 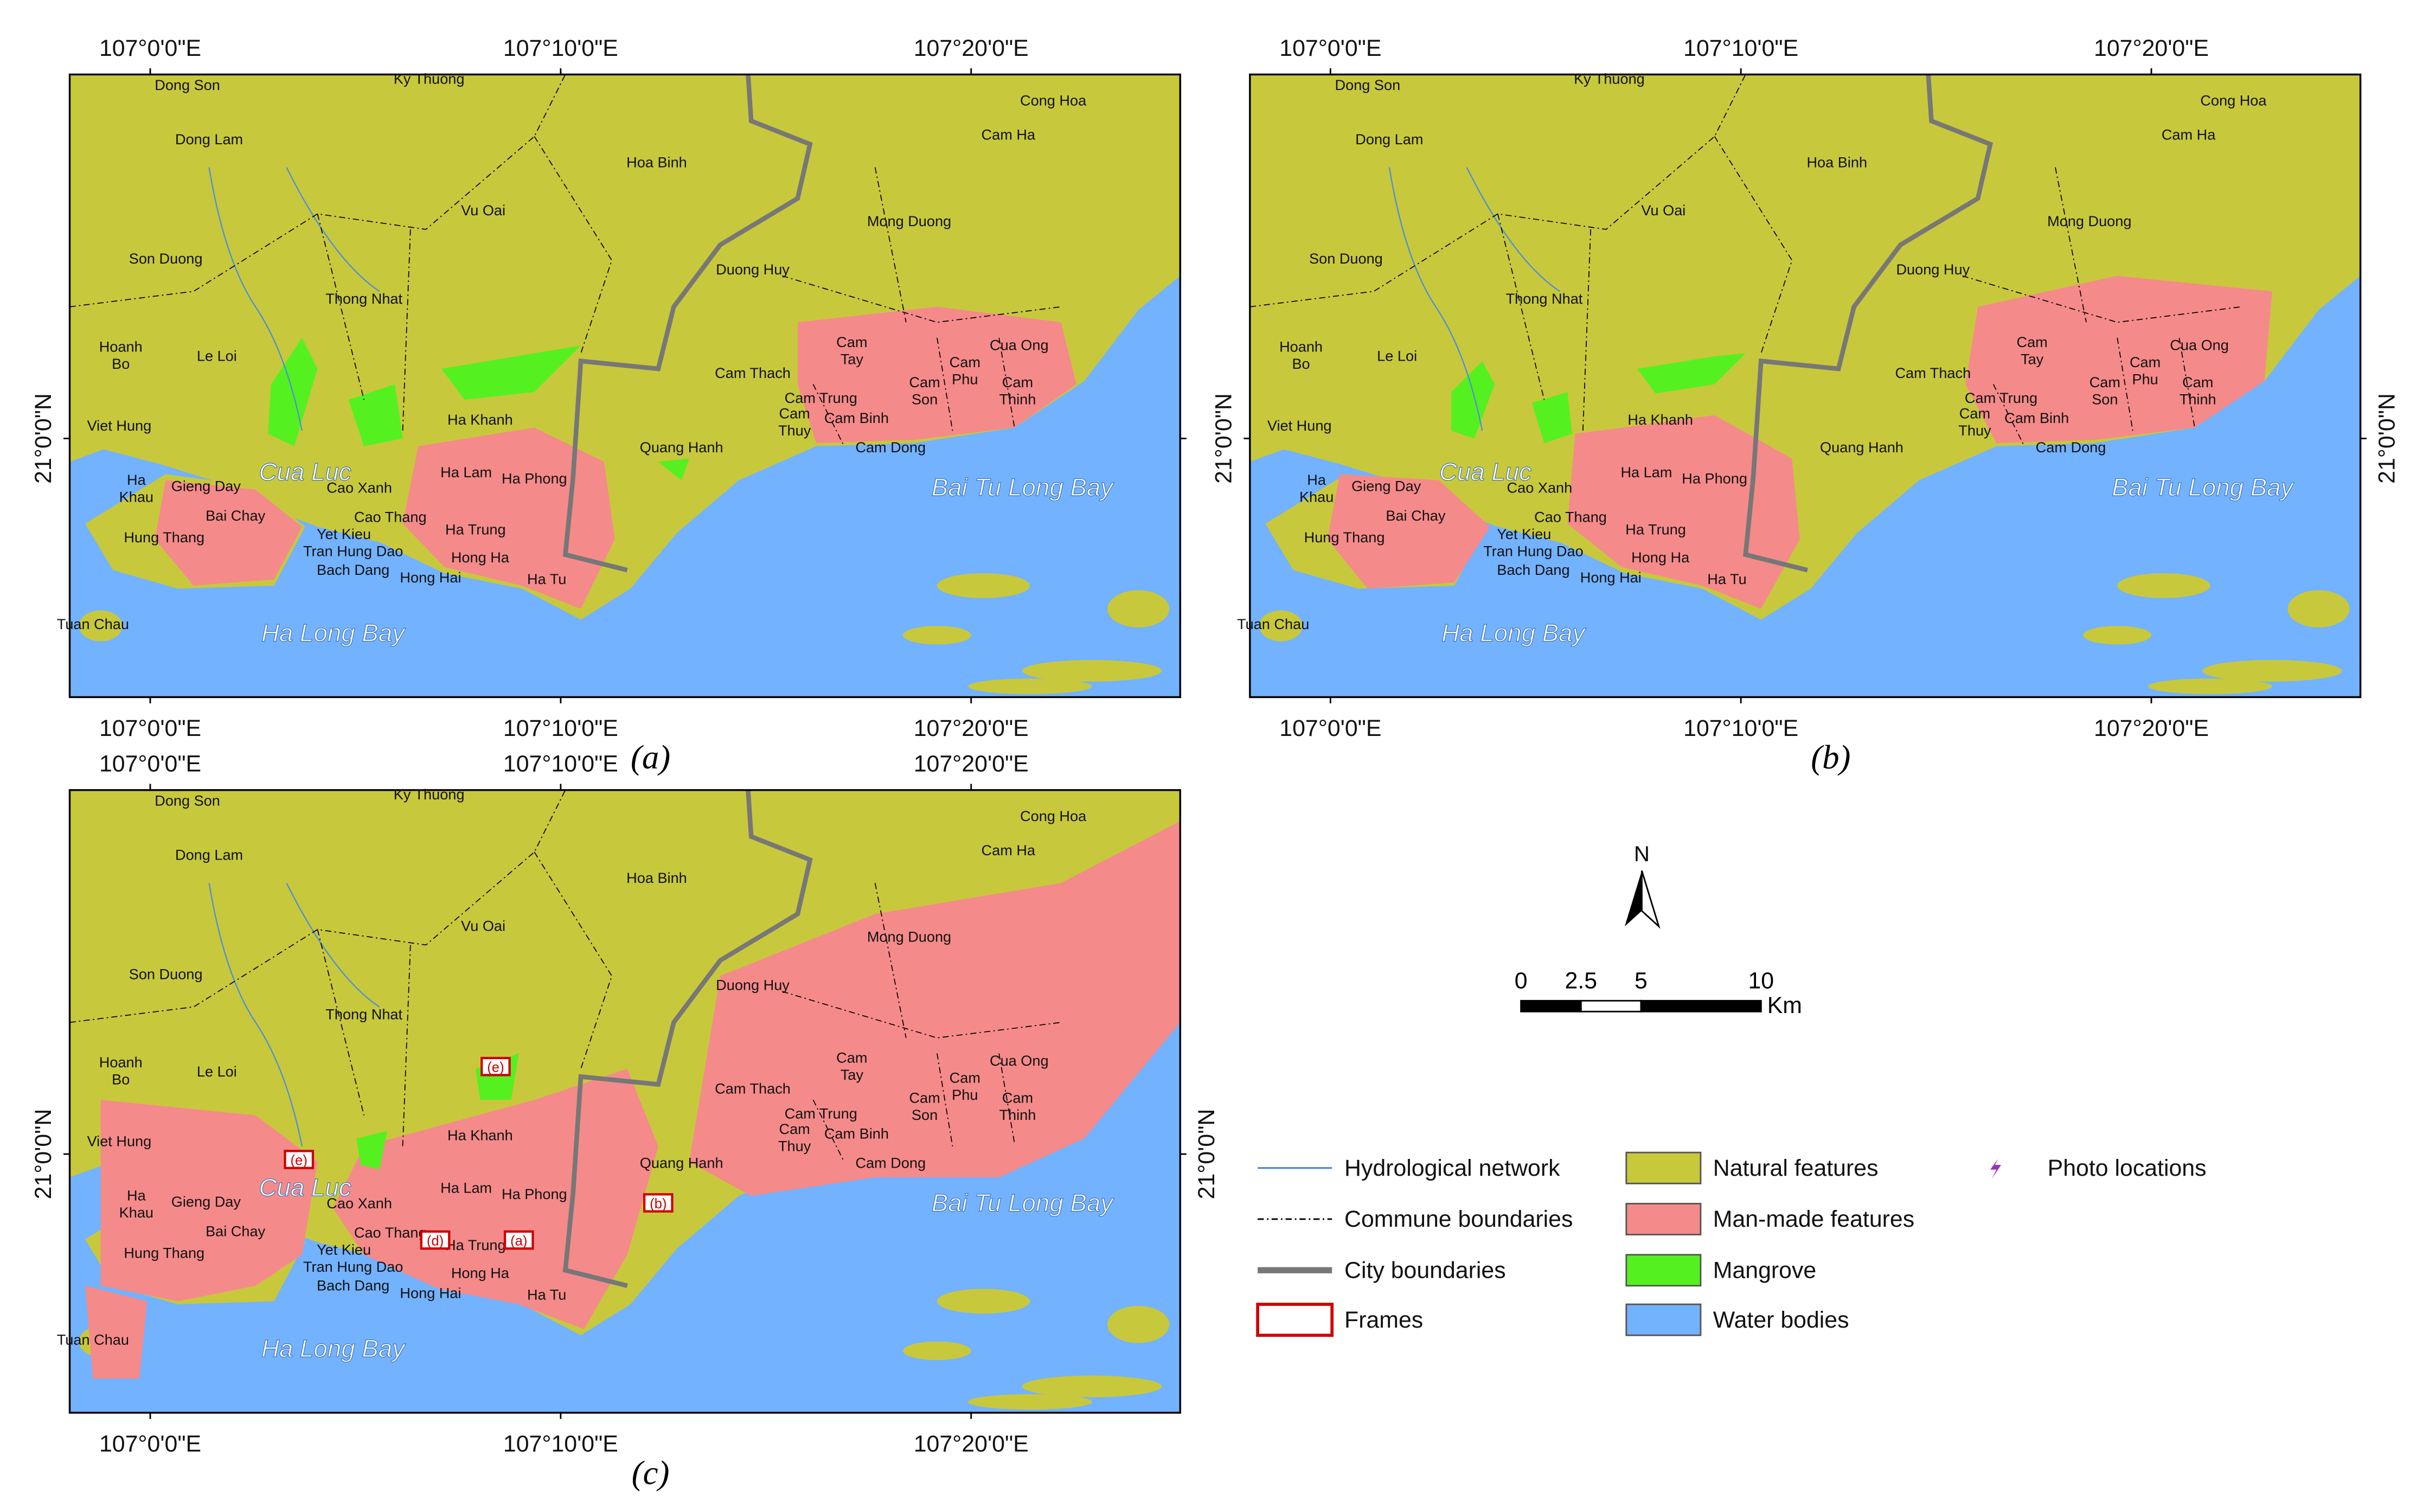 What do you see at coordinates (2189, 135) in the screenshot?
I see `place-label-line: Cam Ha` at bounding box center [2189, 135].